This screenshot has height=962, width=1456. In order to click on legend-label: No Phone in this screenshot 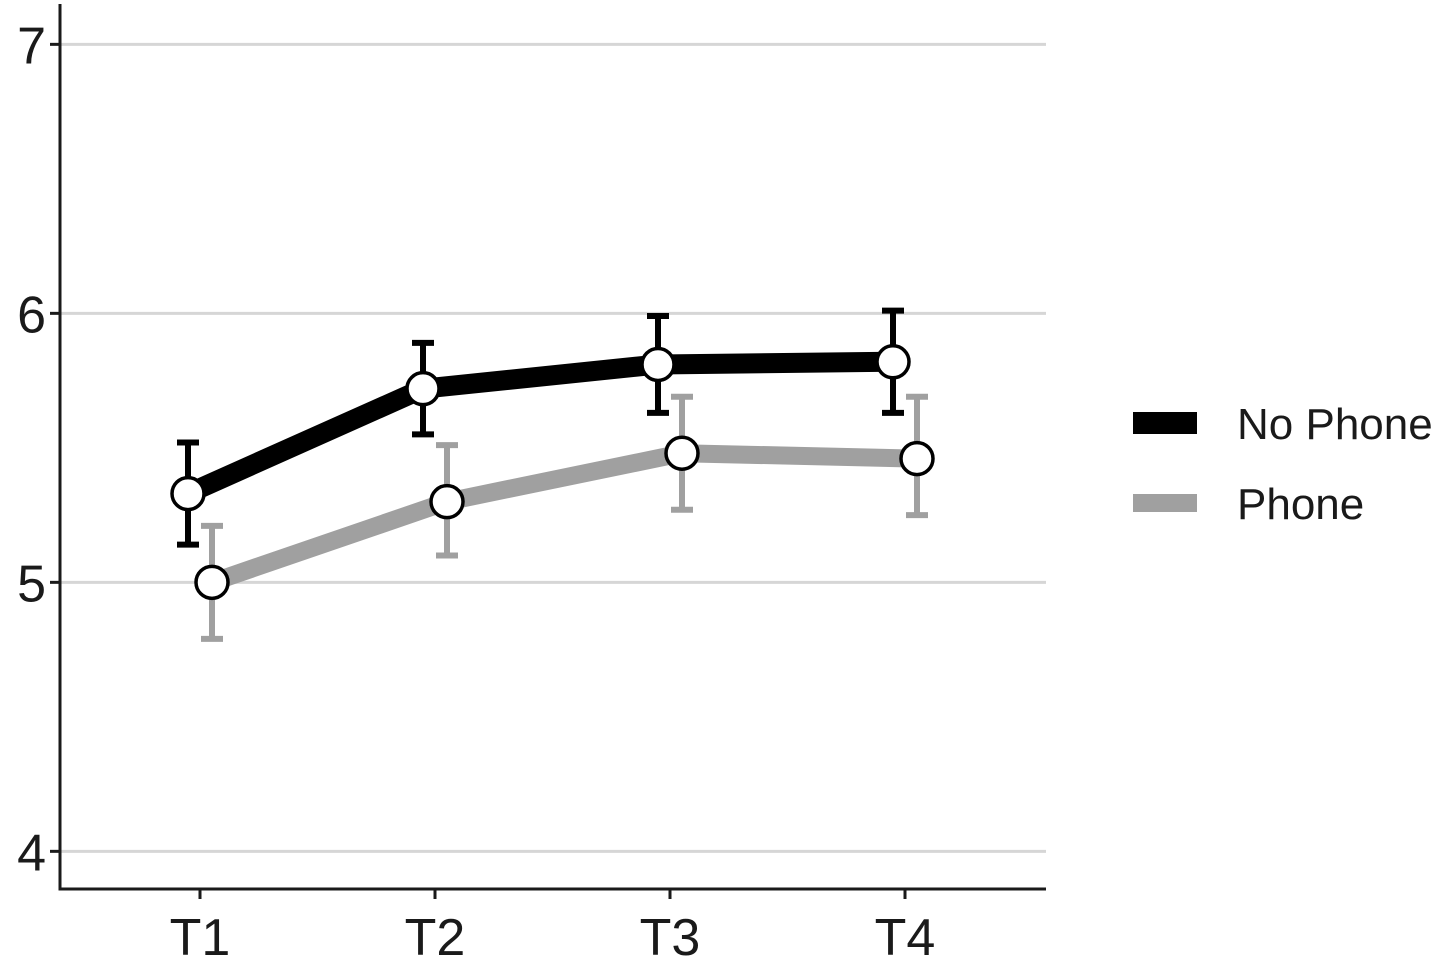, I will do `click(1335, 424)`.